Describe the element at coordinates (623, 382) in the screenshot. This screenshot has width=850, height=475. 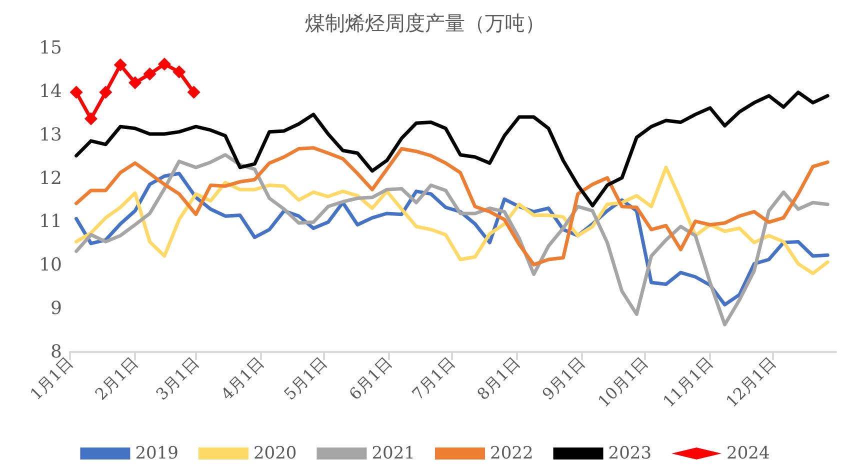
I see `x-tick-label: 10月1日` at that location.